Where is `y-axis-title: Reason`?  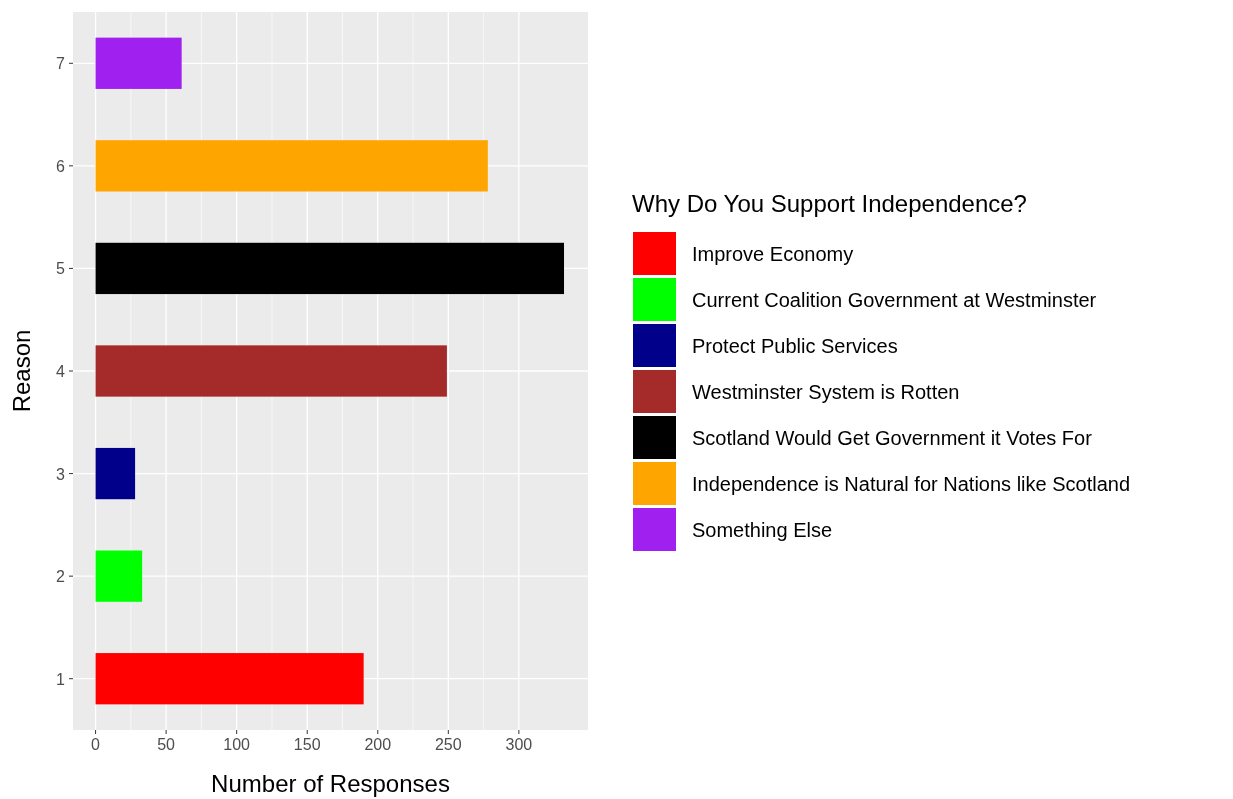
y-axis-title: Reason is located at coordinates (21, 371).